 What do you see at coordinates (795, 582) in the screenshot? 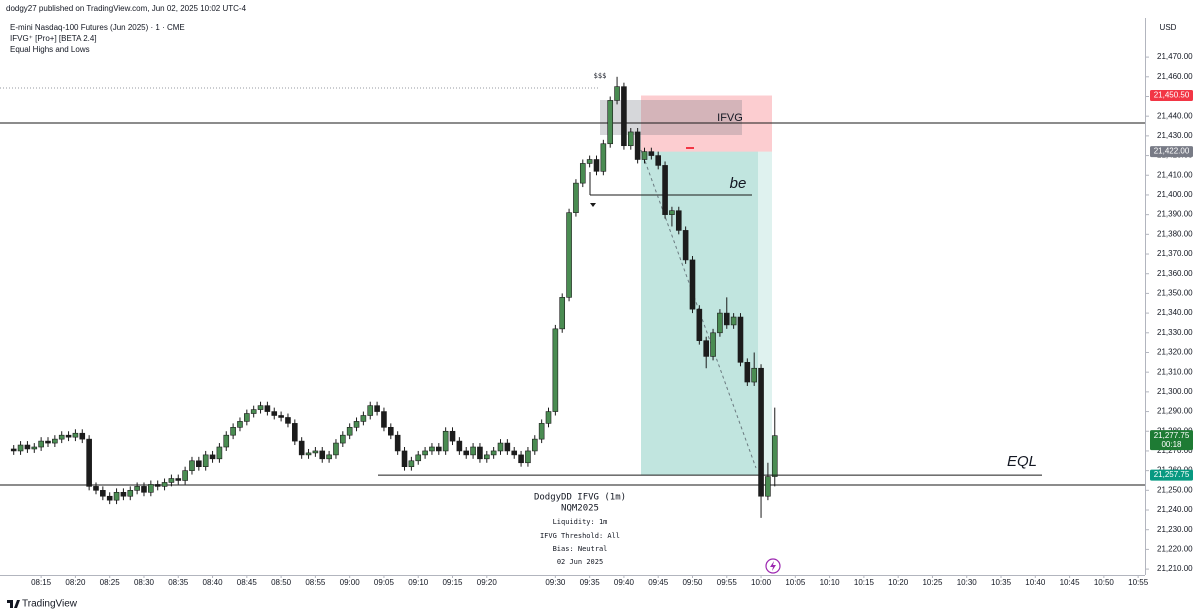
I see `x-tick-label: 10:05` at bounding box center [795, 582].